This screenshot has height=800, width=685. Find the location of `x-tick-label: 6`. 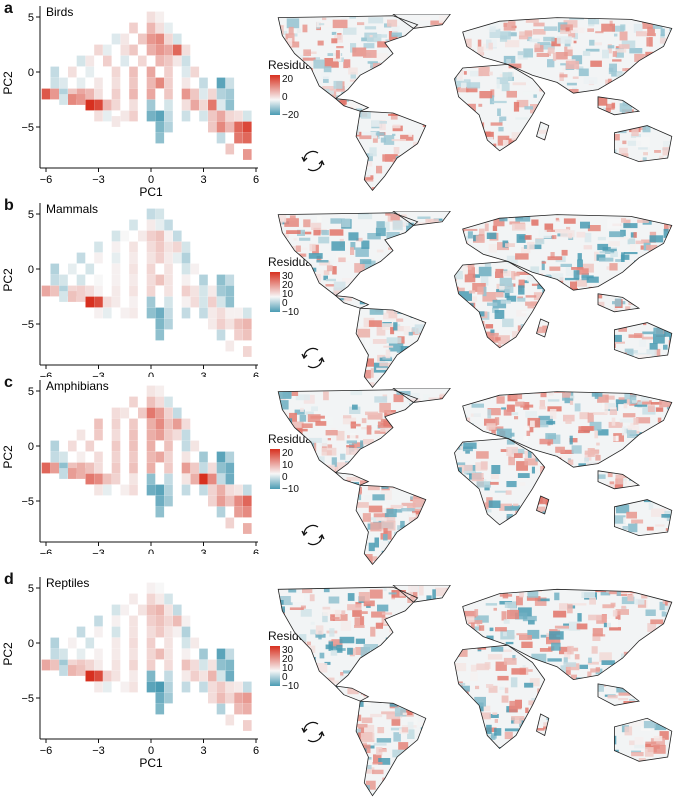

x-tick-label: 6 is located at coordinates (256, 551).